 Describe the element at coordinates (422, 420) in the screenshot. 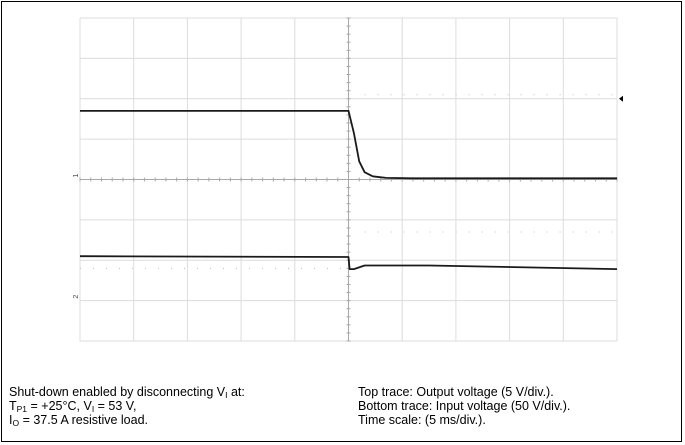

I see `caption-time-scale: Time scale: (5 ms/div.).` at that location.